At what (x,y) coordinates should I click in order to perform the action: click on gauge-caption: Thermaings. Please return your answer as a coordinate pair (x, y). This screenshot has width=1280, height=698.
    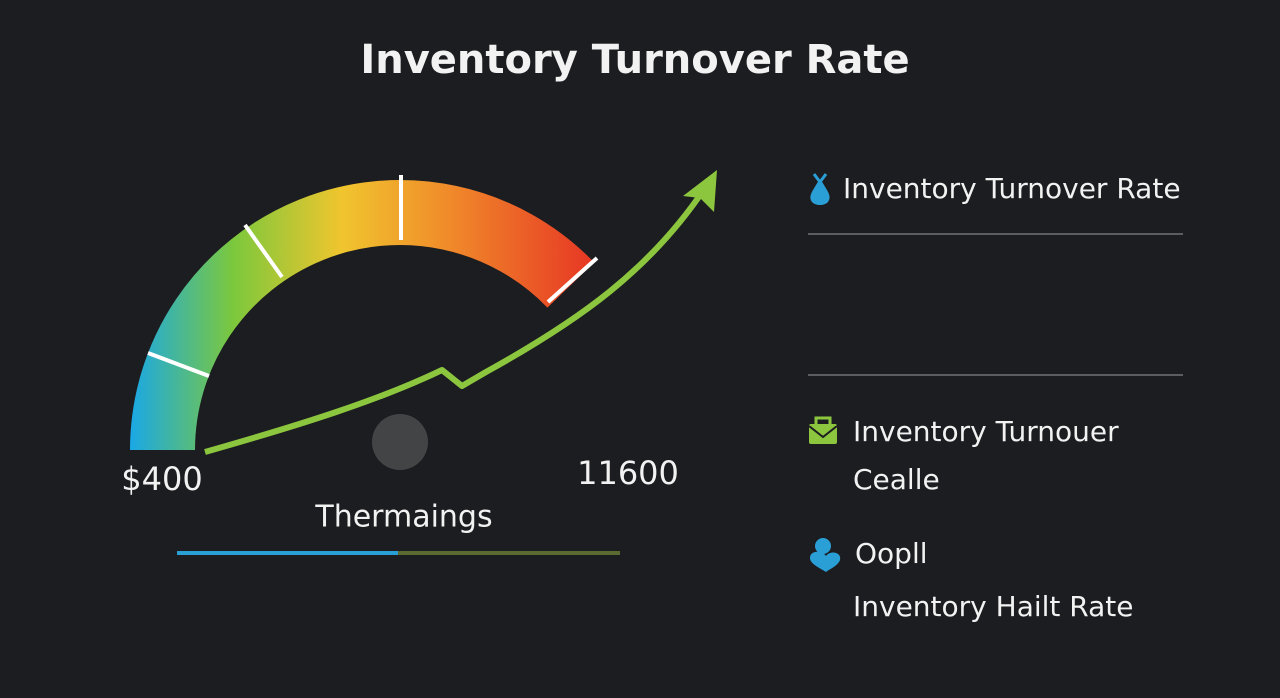
    Looking at the image, I should click on (403, 517).